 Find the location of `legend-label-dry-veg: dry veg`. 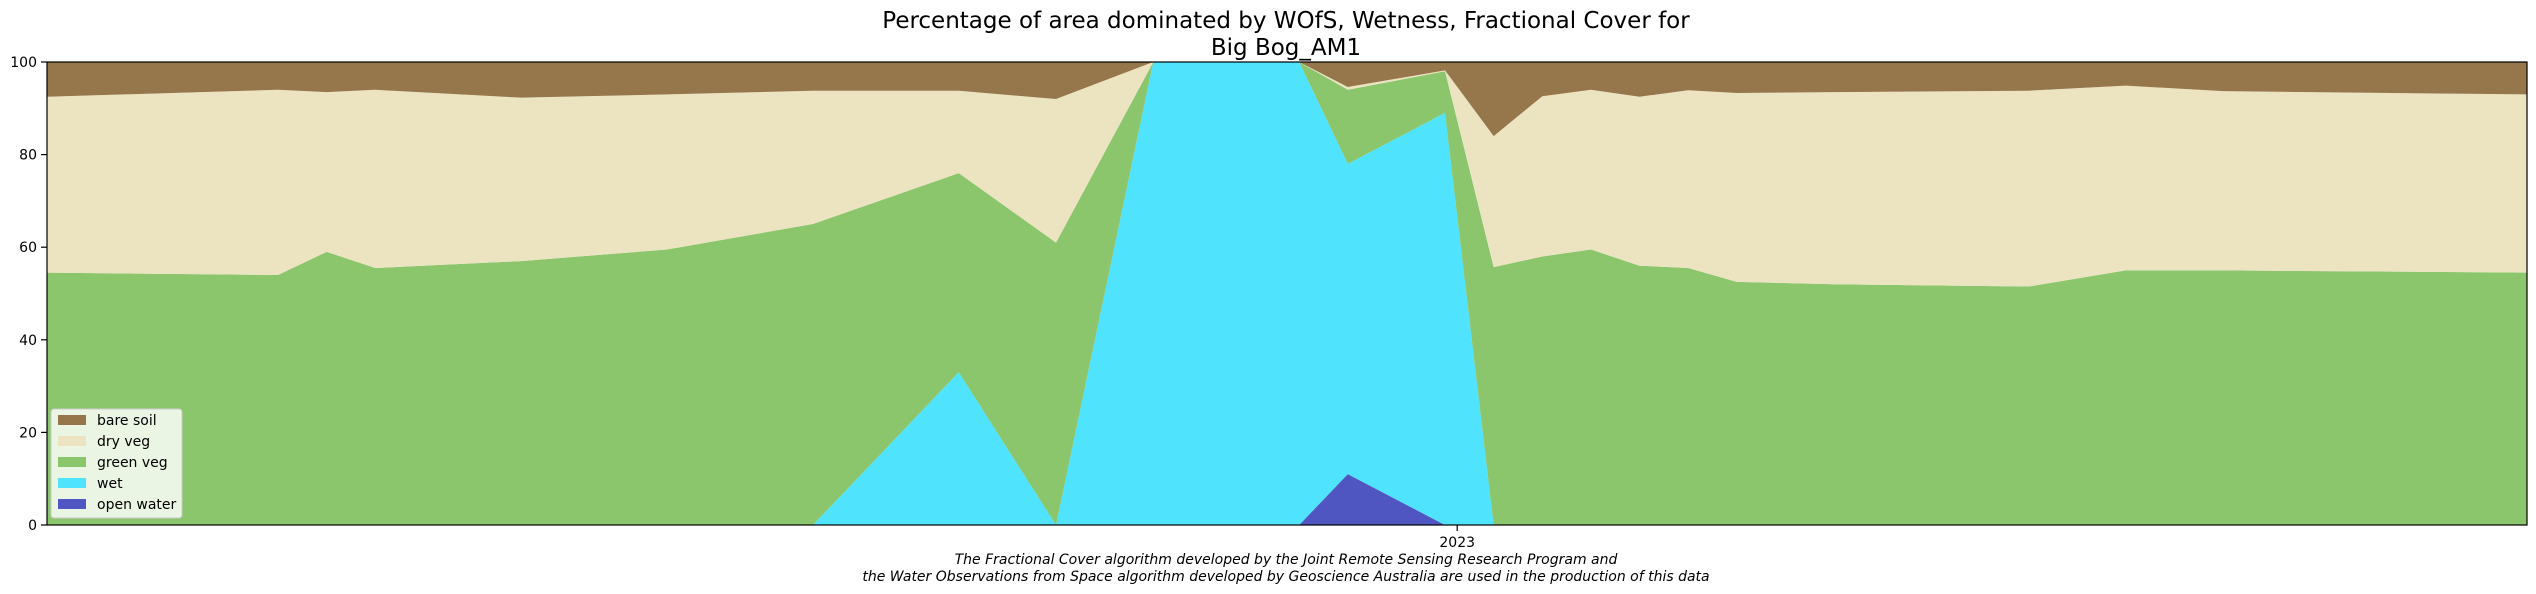

legend-label-dry-veg: dry veg is located at coordinates (123, 442).